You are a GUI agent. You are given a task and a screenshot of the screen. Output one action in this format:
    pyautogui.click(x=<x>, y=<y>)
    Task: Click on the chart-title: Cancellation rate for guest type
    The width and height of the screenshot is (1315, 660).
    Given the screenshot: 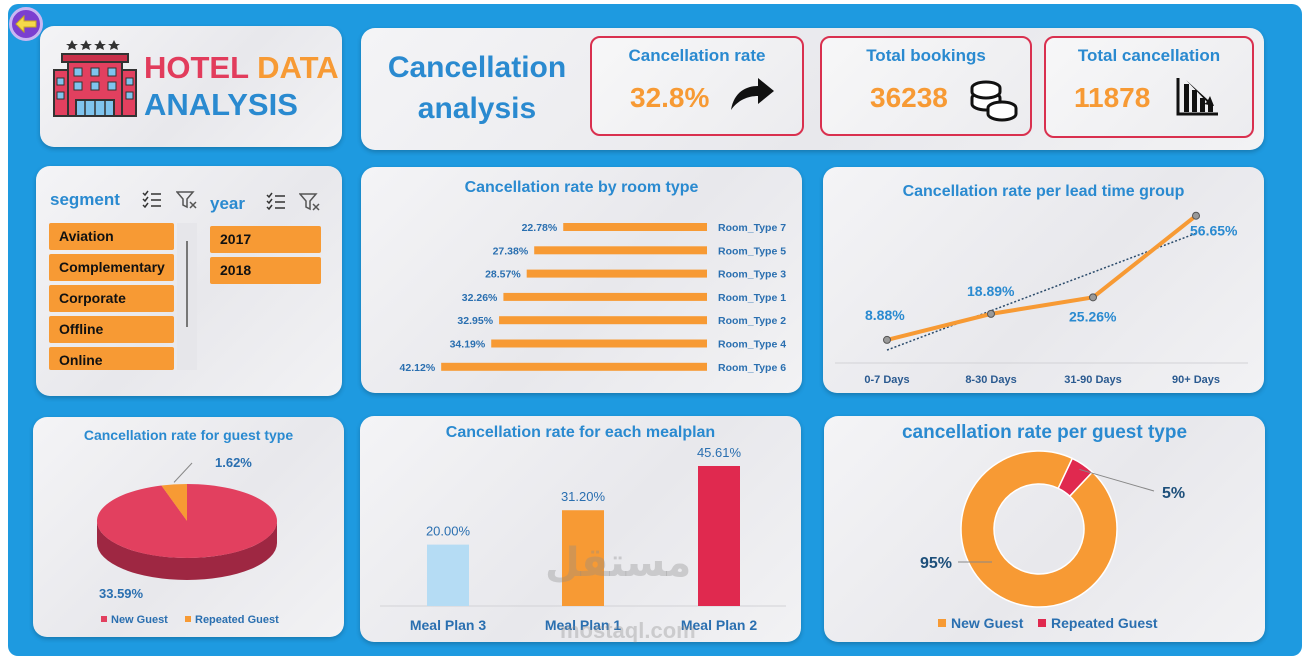 What is the action you would take?
    pyautogui.click(x=188, y=435)
    